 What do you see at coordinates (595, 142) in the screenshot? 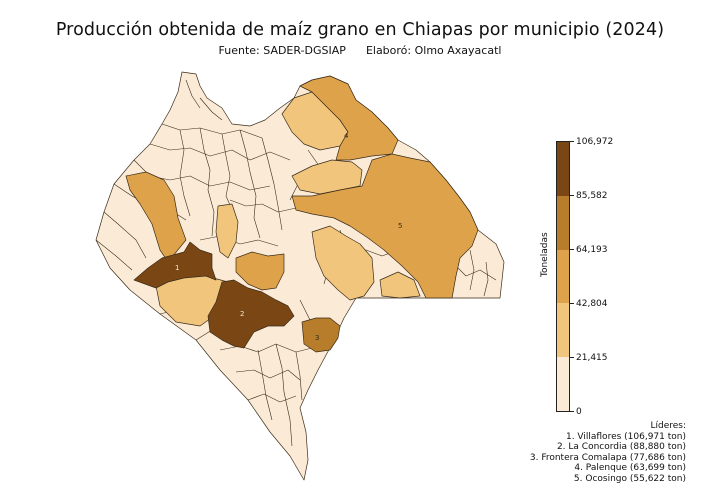
I see `colorbar-tick-label: 106,972` at bounding box center [595, 142].